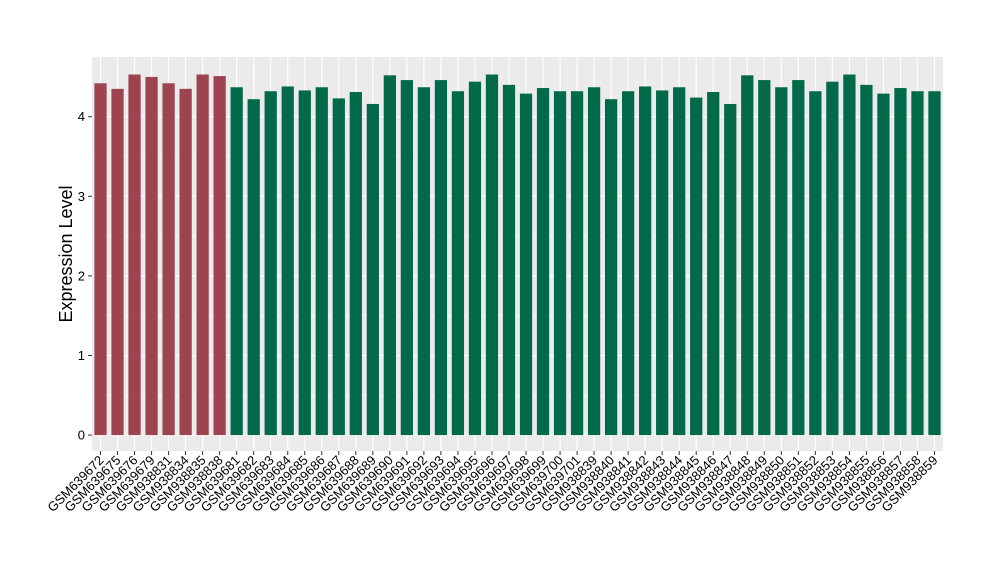  What do you see at coordinates (81, 355) in the screenshot?
I see `y-tick-label: 1` at bounding box center [81, 355].